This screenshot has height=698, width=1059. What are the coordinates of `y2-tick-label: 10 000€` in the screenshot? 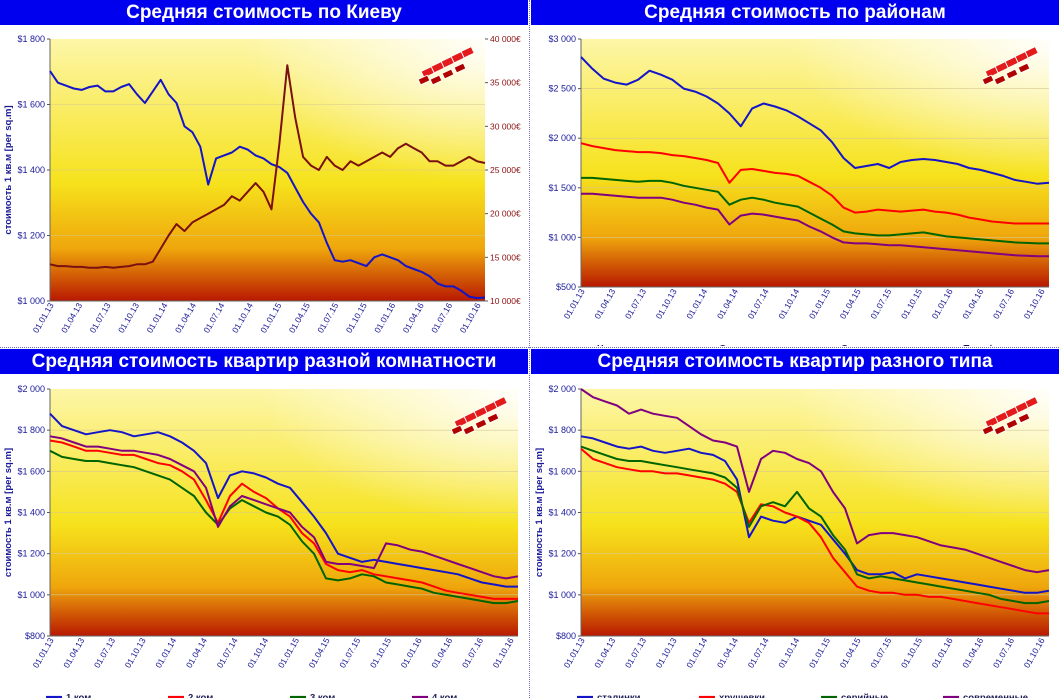 It's located at (505, 301).